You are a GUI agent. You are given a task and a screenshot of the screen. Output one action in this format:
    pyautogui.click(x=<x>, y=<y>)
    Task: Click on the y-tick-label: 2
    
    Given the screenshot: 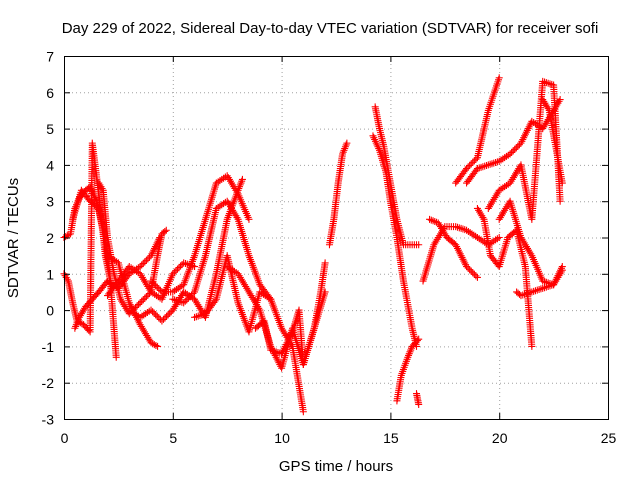 What is the action you would take?
    pyautogui.click(x=50, y=238)
    